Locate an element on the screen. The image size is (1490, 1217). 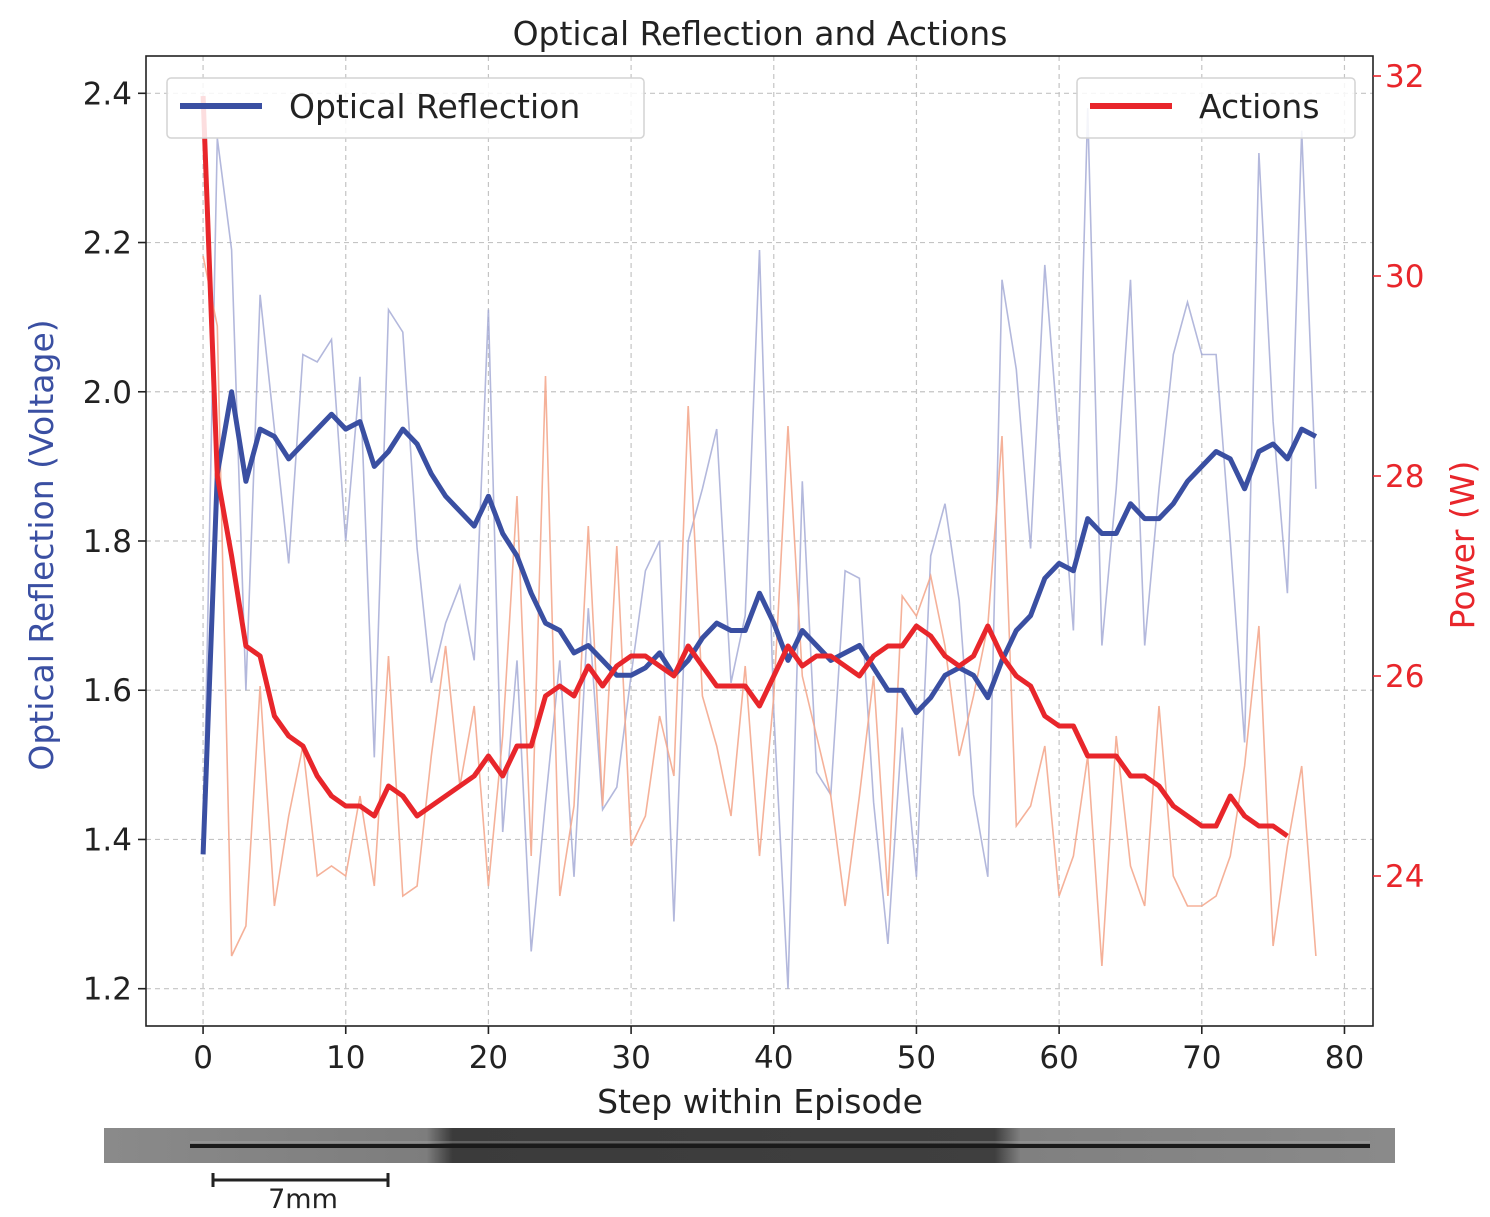
y-axis-label-right: Power (W) is located at coordinates (1462, 545).